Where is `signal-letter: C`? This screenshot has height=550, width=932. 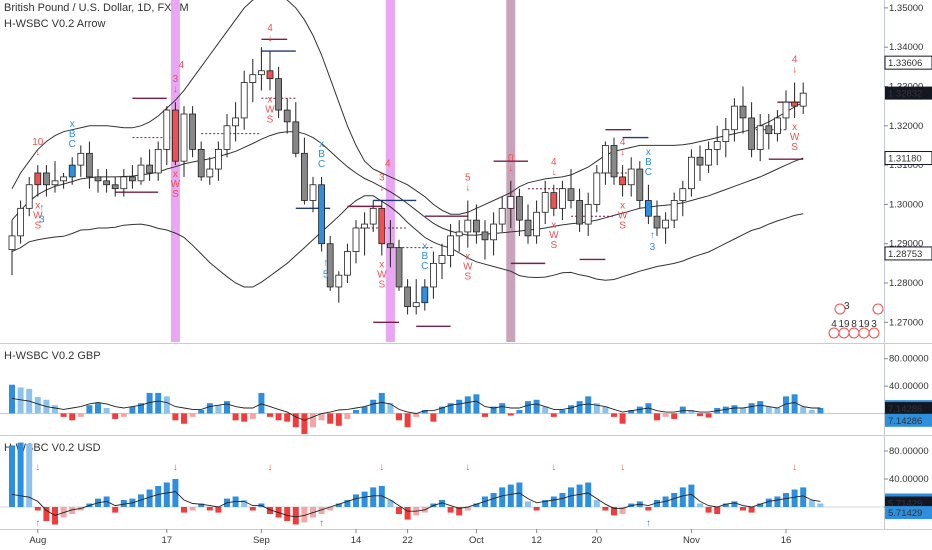 signal-letter: C is located at coordinates (321, 164).